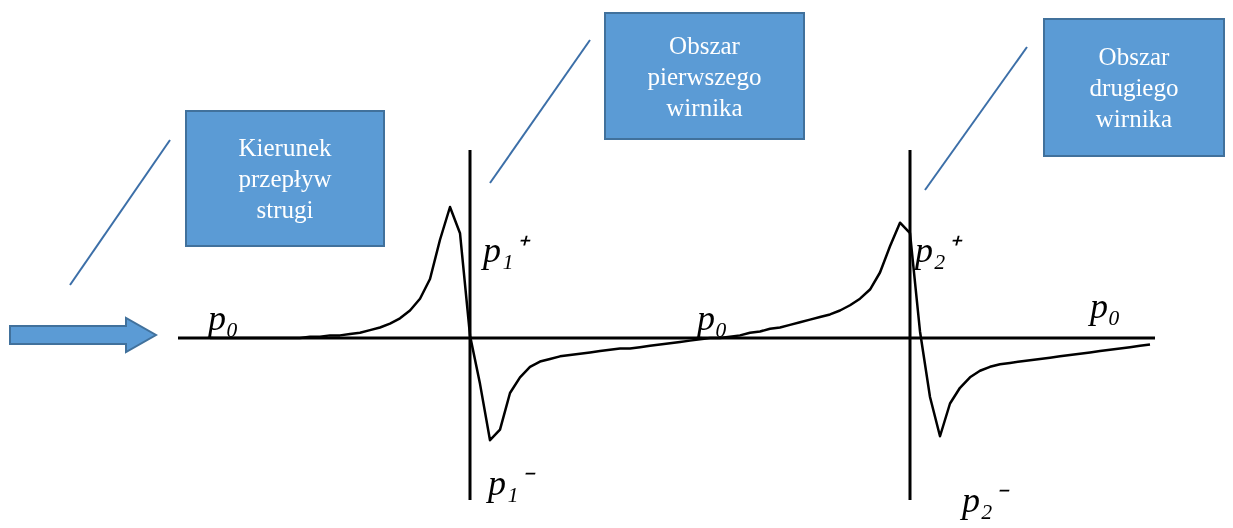 The width and height of the screenshot is (1233, 528). What do you see at coordinates (984, 500) in the screenshot?
I see `text: p₂⁻` at bounding box center [984, 500].